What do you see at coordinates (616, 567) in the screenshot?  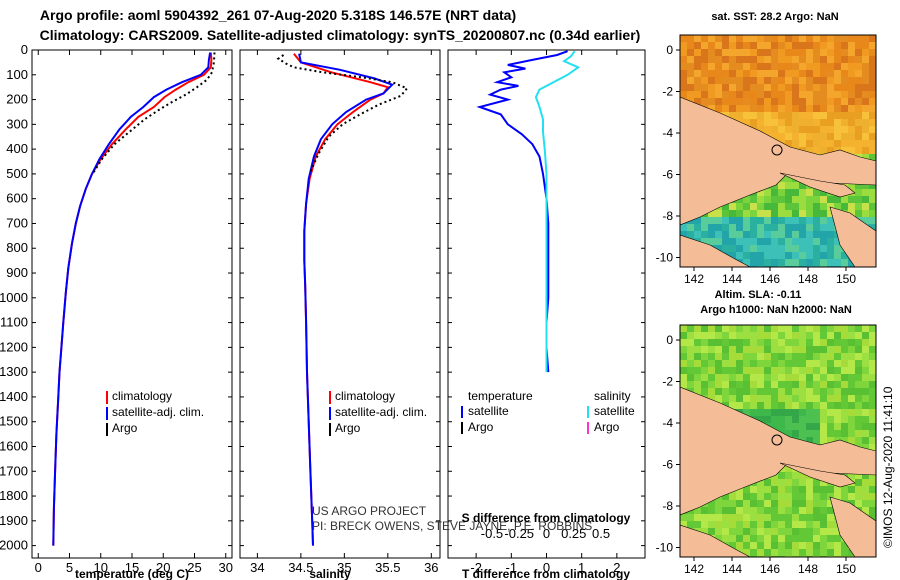 I see `x-tick-label: 2` at bounding box center [616, 567].